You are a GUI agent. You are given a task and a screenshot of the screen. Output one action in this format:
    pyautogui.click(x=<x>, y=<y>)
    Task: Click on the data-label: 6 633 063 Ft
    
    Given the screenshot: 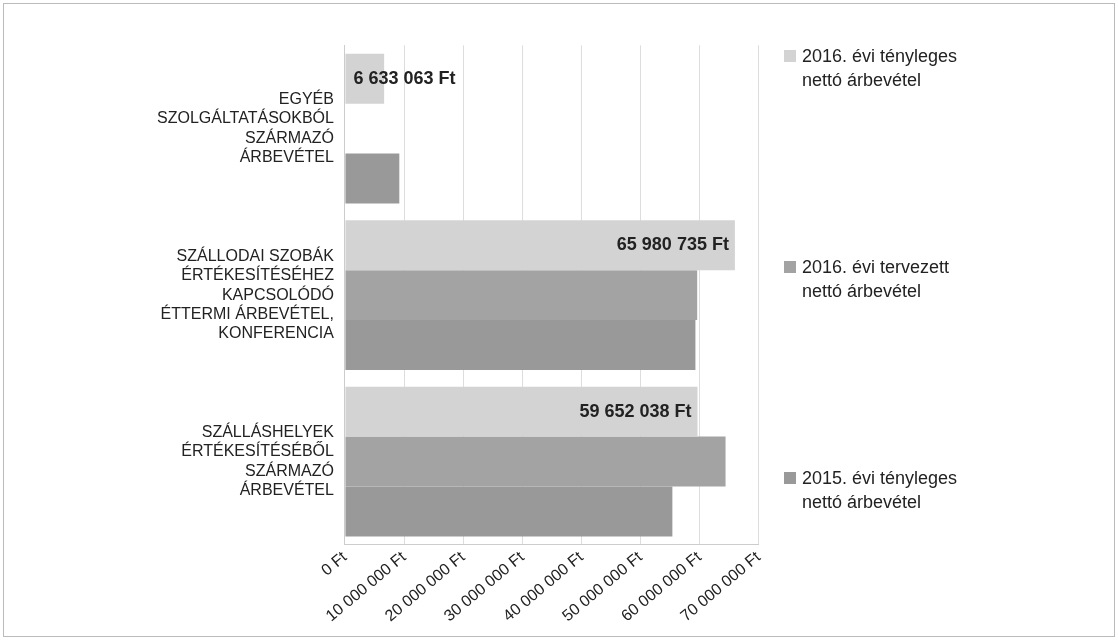 What is the action you would take?
    pyautogui.click(x=404, y=77)
    